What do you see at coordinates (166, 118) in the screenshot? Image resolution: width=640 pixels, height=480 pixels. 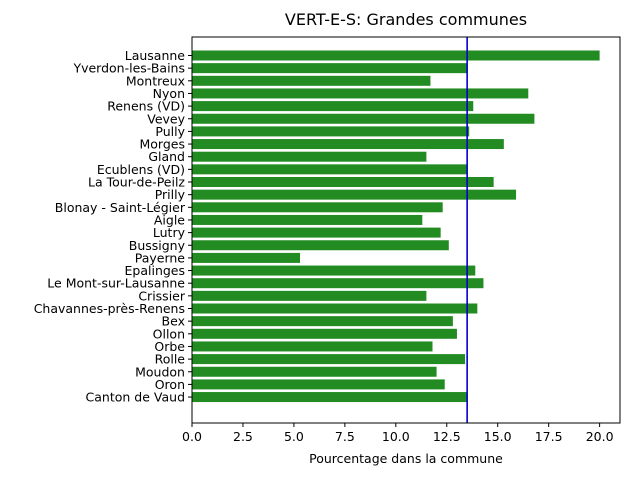 I see `y-tick-label: Vevey` at bounding box center [166, 118].